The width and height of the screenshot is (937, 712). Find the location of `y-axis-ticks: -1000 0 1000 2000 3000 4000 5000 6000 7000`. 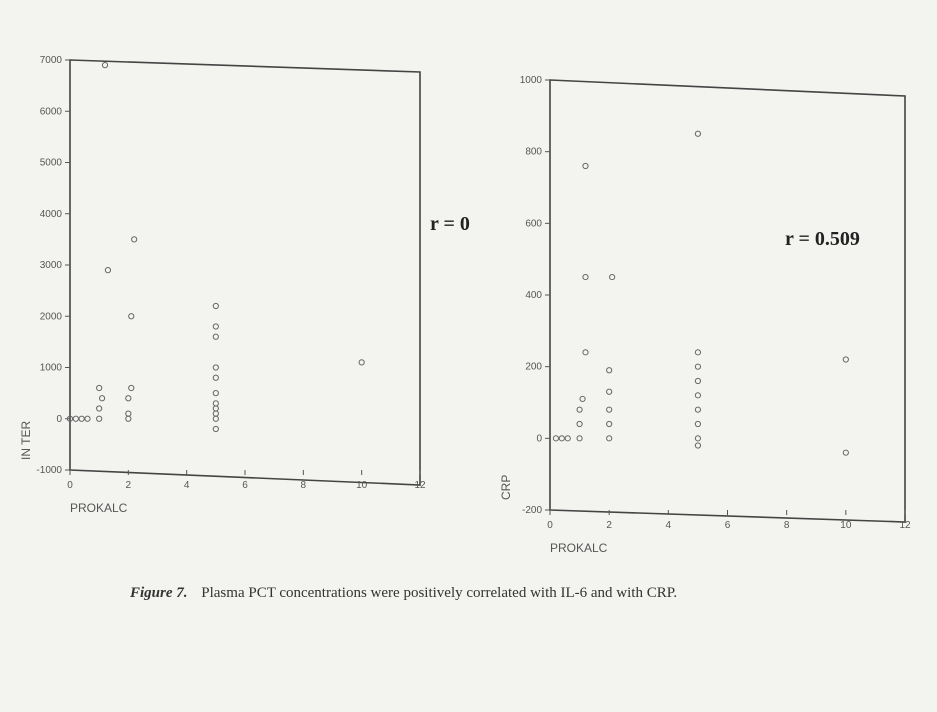

y-axis-ticks: -1000 0 1000 2000 3000 4000 5000 6000 7000 is located at coordinates (53, 265).